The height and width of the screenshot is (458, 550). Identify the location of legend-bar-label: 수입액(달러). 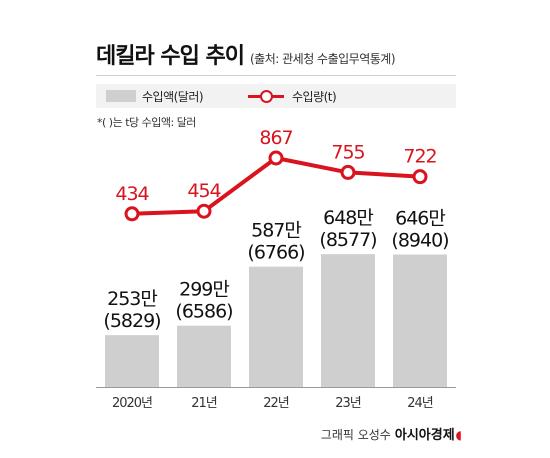
(173, 97).